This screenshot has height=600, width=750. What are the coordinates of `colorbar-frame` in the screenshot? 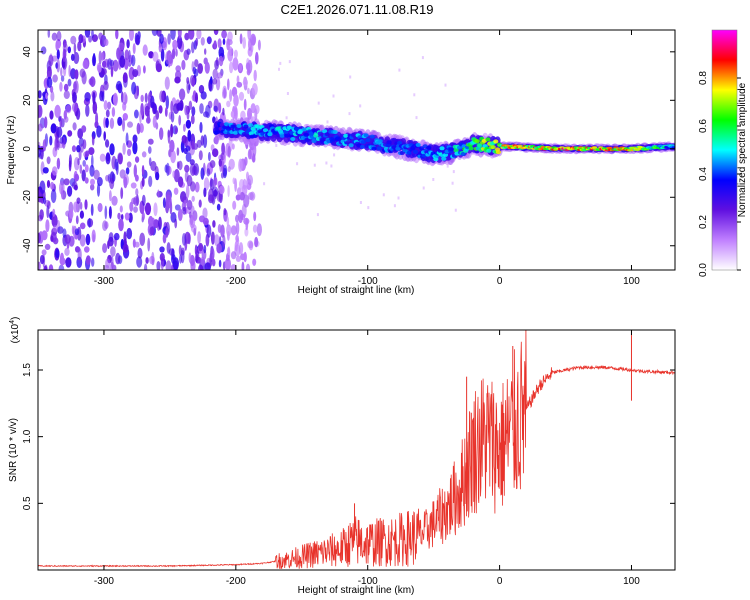 It's located at (724, 150).